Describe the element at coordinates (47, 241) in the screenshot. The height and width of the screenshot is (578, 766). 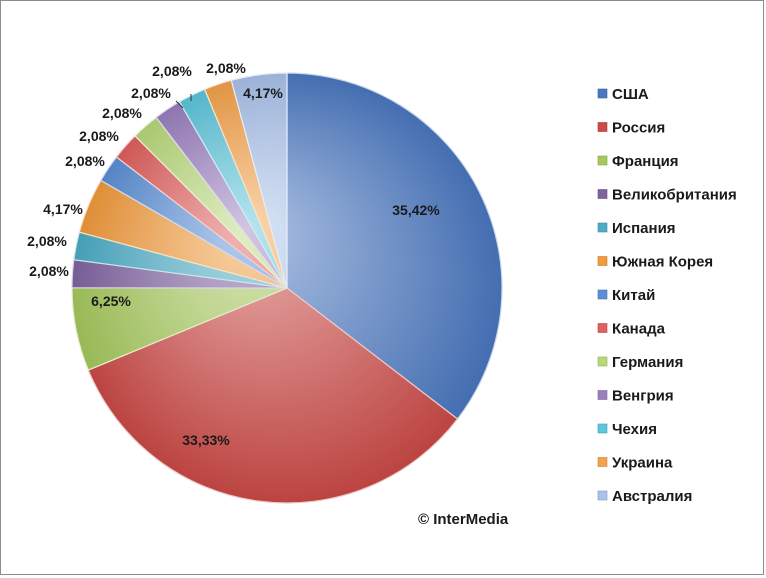
I see `data-label-4: 2,08%` at that location.